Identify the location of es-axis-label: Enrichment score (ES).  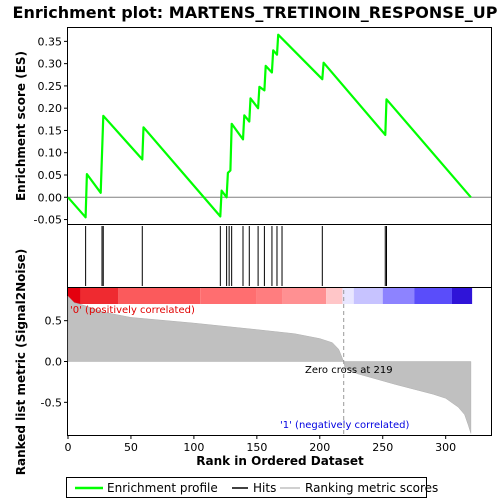
(21, 126).